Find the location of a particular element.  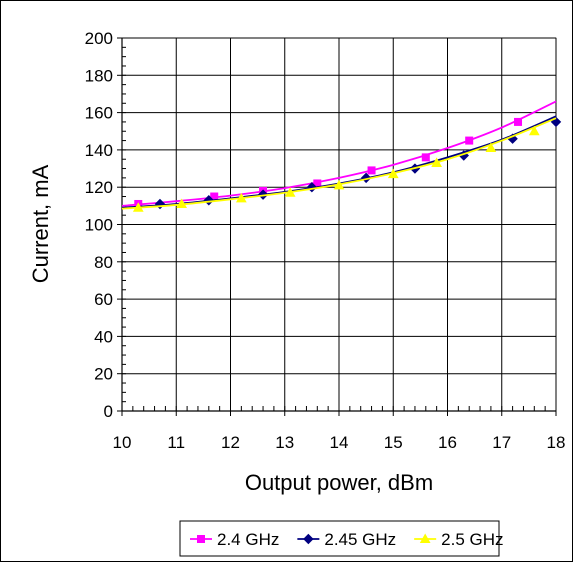

y-tick-label: 60 is located at coordinates (103, 299).